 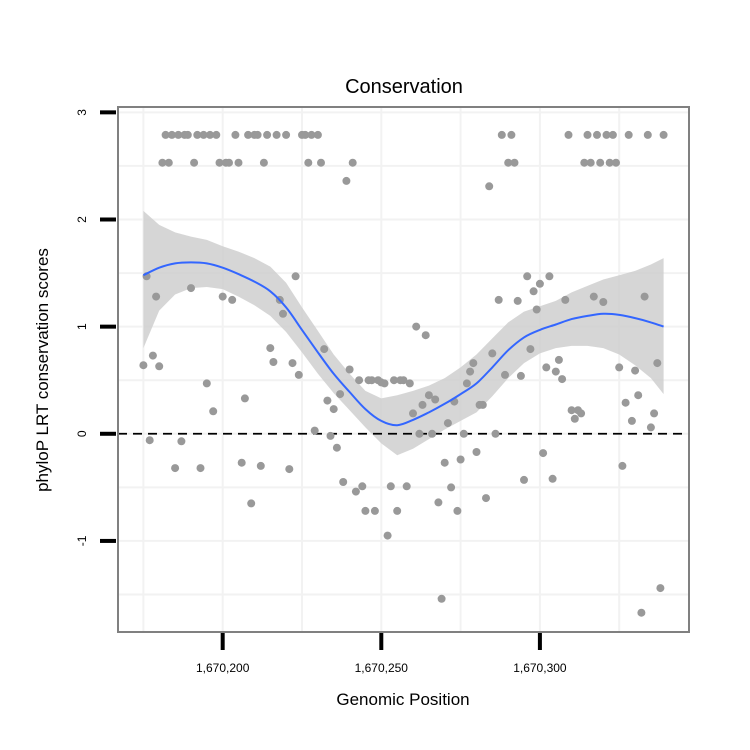 What do you see at coordinates (95, 327) in the screenshot?
I see `y-axis: -1 0 1 2 3` at bounding box center [95, 327].